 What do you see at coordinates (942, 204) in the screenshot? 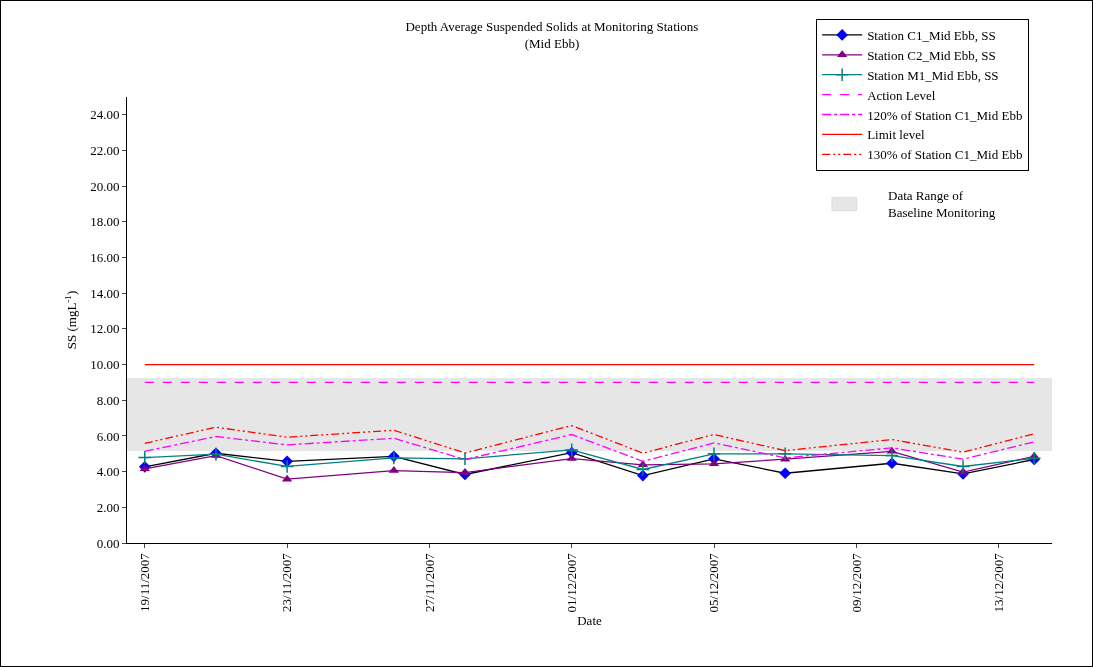
I see `legend-label: Data Range of Baseline Monitoring` at bounding box center [942, 204].